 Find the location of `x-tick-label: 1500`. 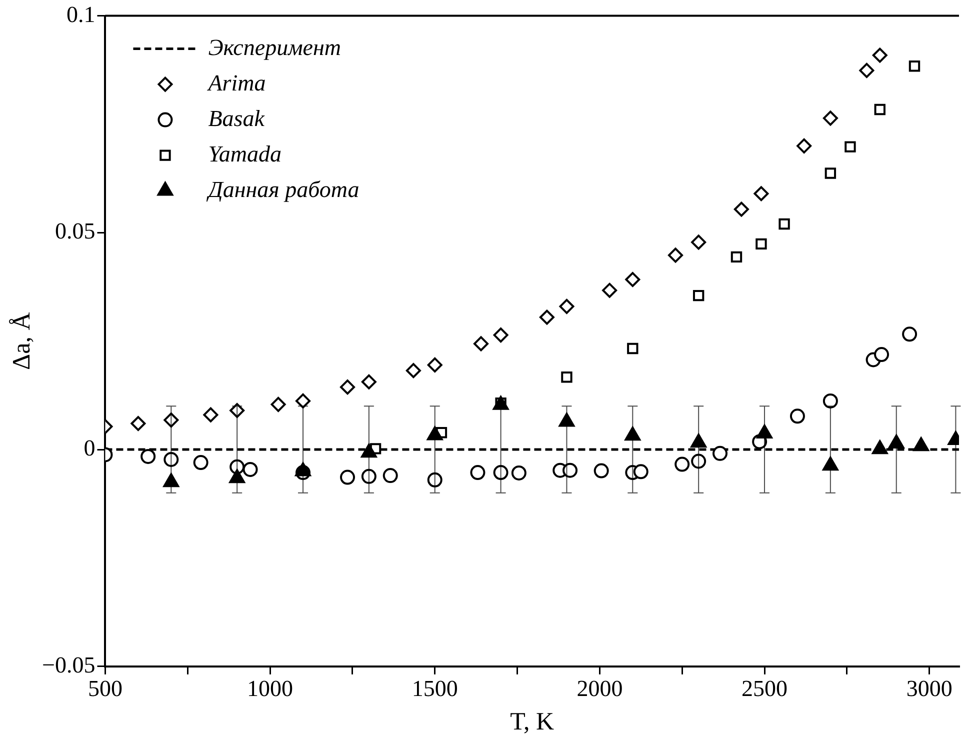

x-tick-label: 1500 is located at coordinates (435, 689).